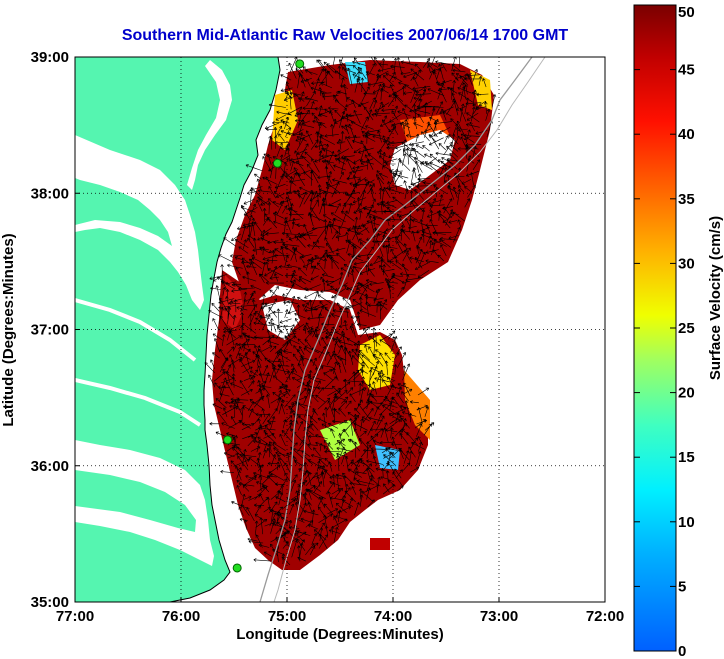 The image size is (724, 659). What do you see at coordinates (422, 160) in the screenshot?
I see `no-data-gap` at bounding box center [422, 160].